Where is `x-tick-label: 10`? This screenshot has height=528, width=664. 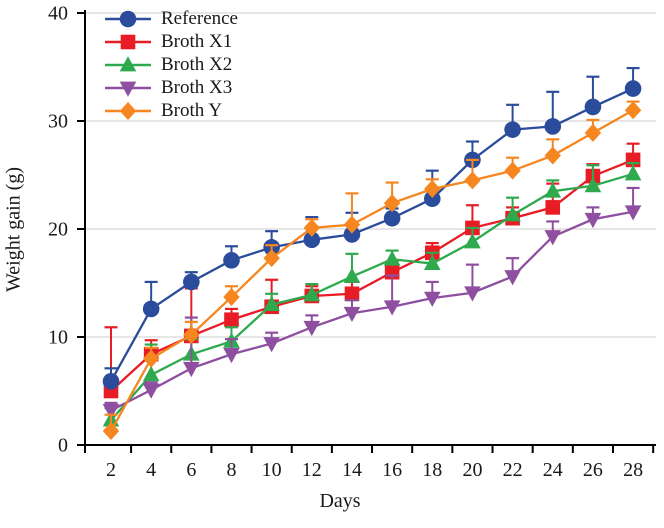 x-tick-label: 10 is located at coordinates (272, 470).